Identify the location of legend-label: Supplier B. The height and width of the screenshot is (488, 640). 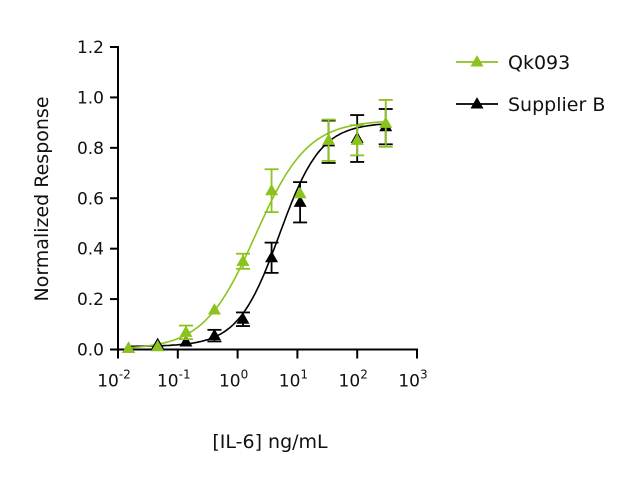
(556, 105).